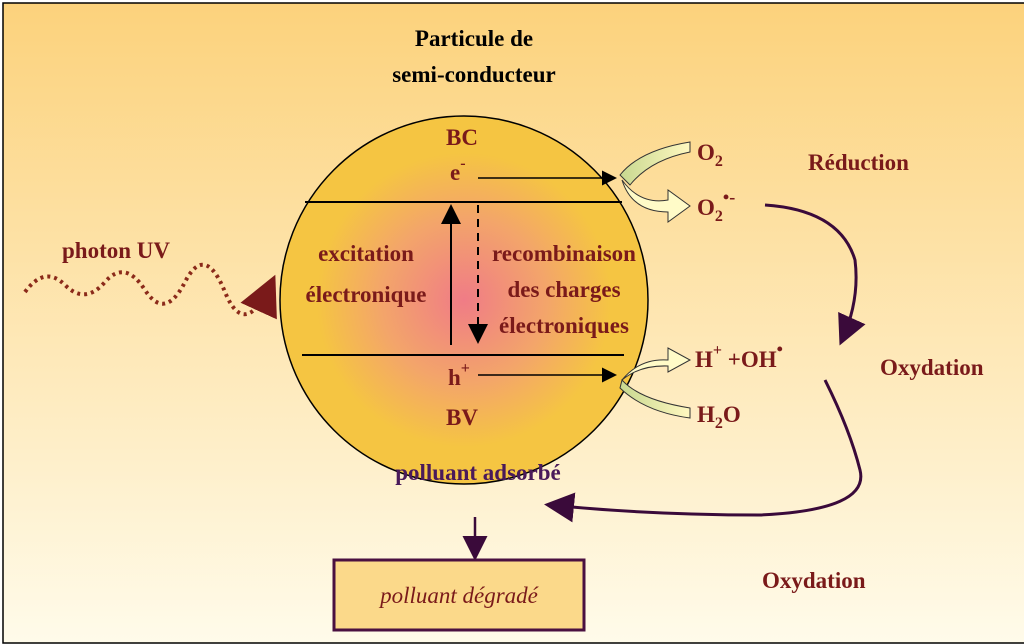 This screenshot has height=644, width=1024. I want to click on carrier: e, so click(455, 172).